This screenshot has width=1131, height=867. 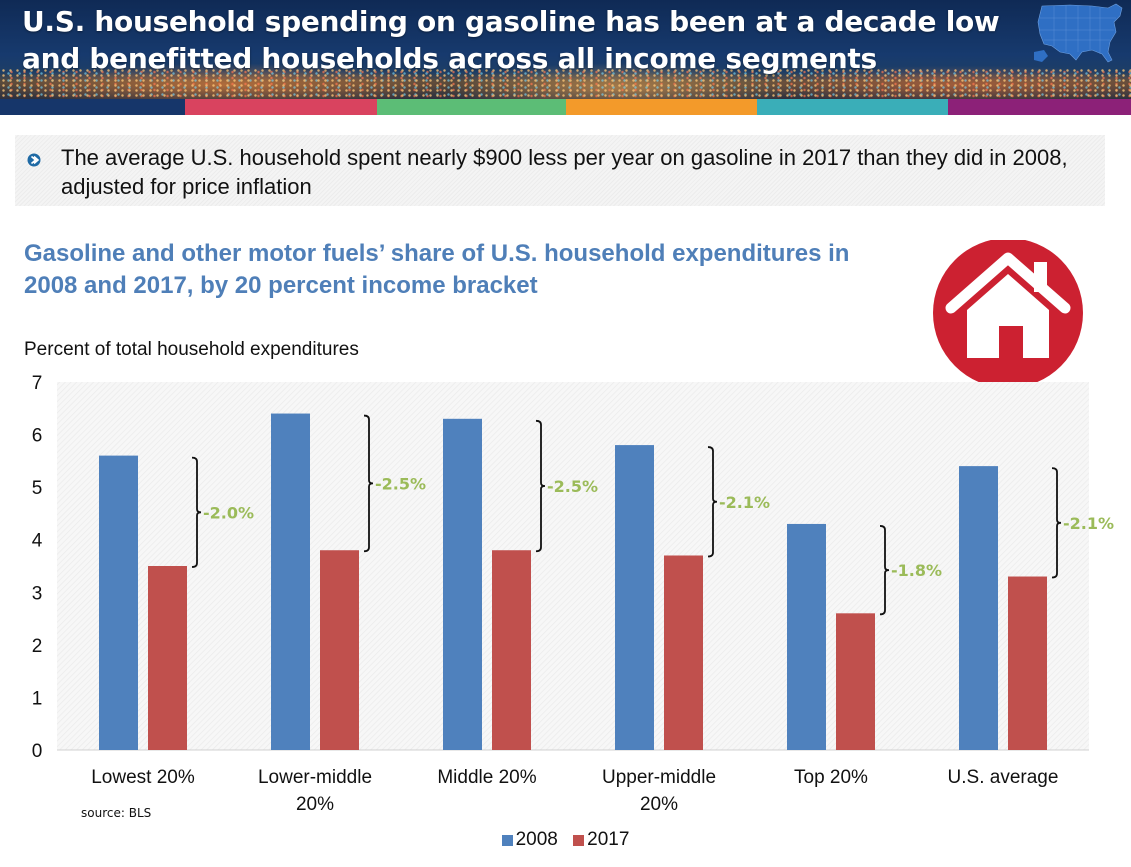 What do you see at coordinates (1008, 315) in the screenshot?
I see `house-icon` at bounding box center [1008, 315].